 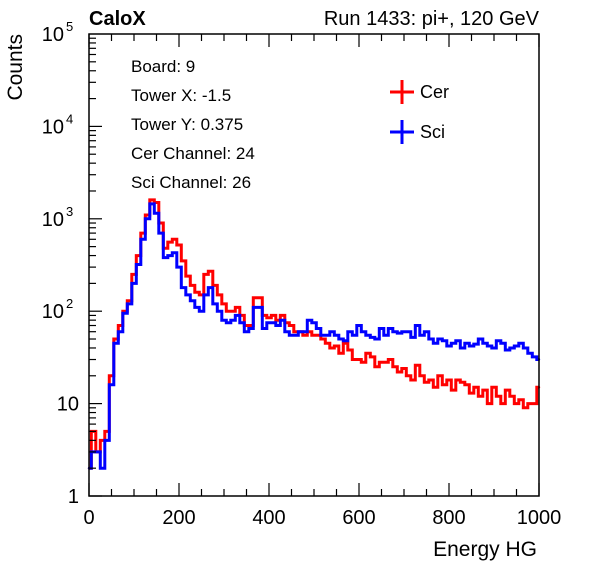 I want to click on info-sci-channel: Sci Channel: 26, so click(x=191, y=182).